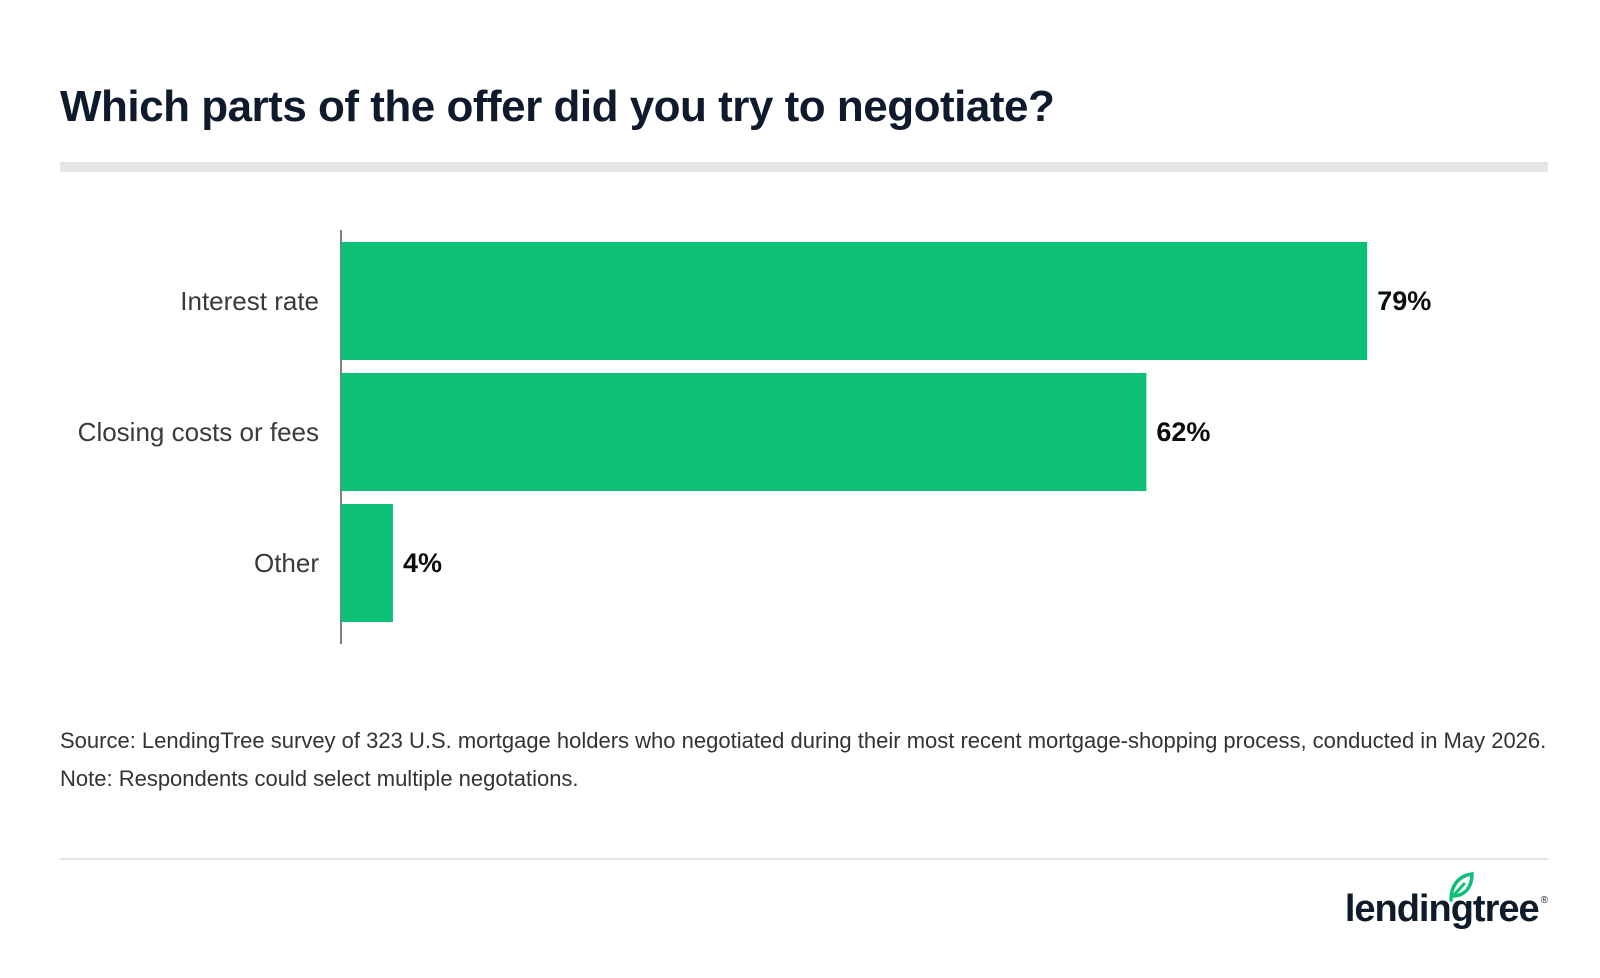 The image size is (1600, 978). What do you see at coordinates (1404, 301) in the screenshot?
I see `value-label-0: 79%` at bounding box center [1404, 301].